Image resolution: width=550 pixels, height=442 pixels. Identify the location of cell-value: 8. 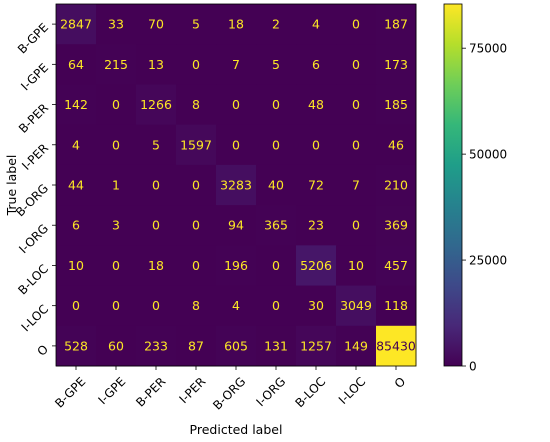
(196, 104).